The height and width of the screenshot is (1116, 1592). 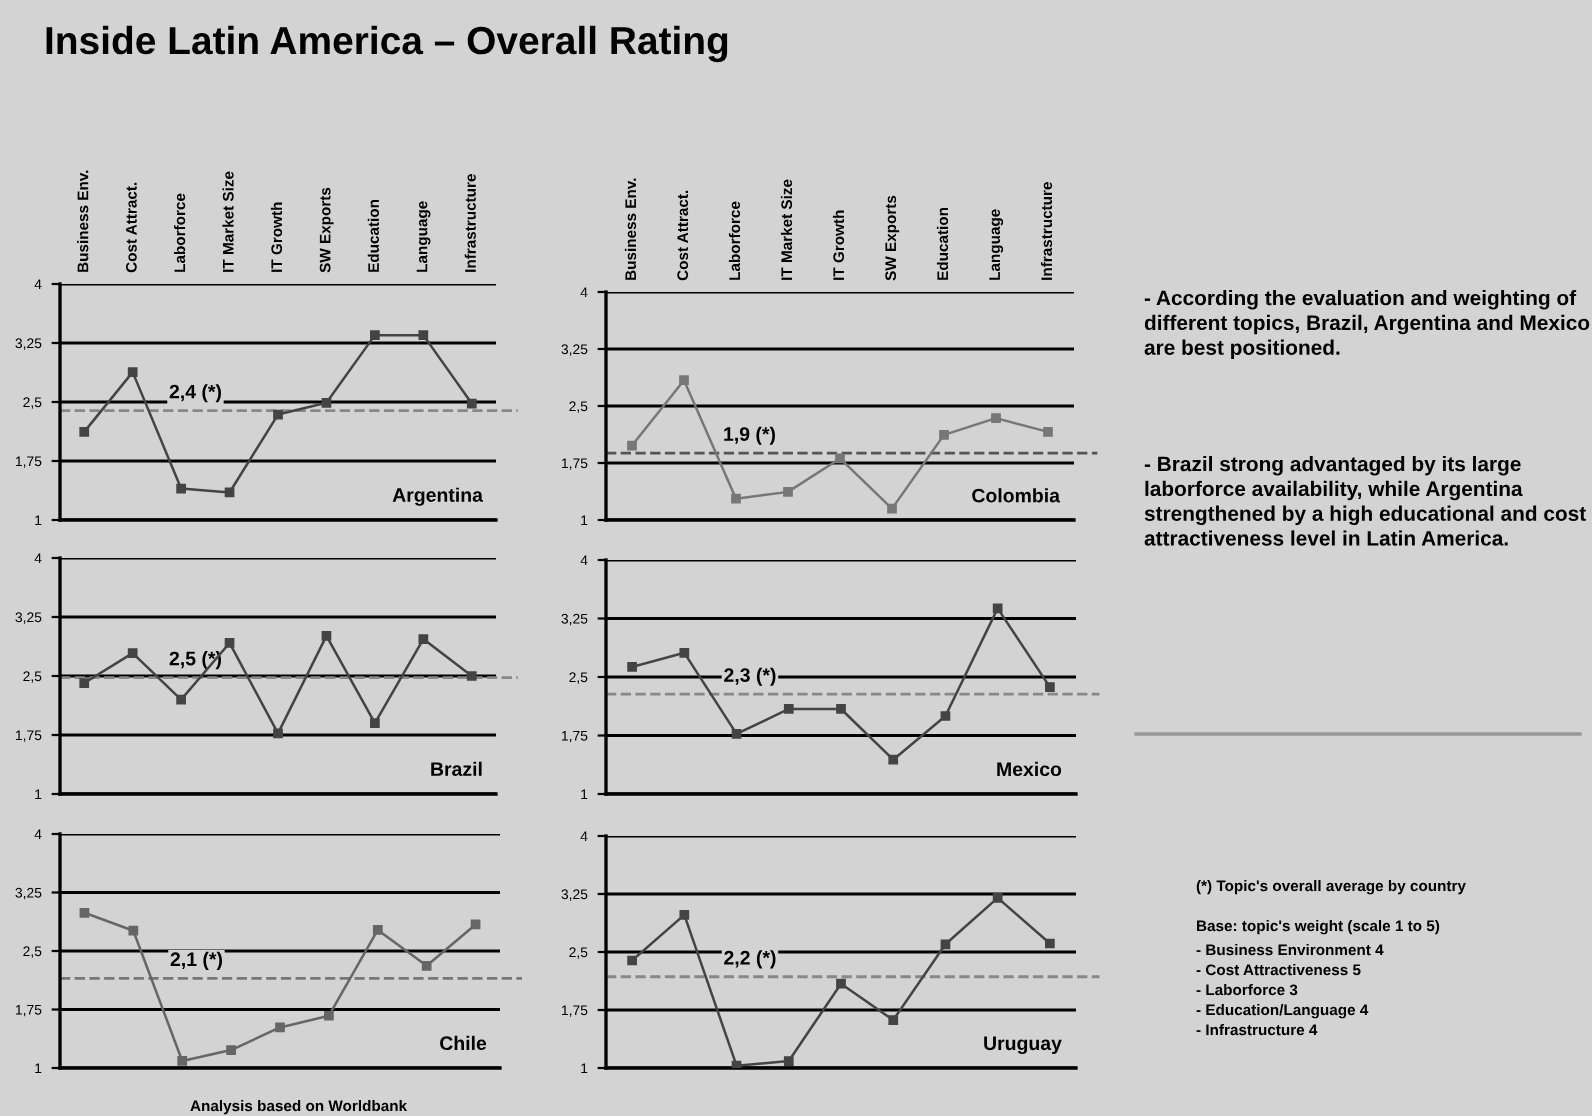 I want to click on ref-line-label: 2,2 (*), so click(x=750, y=959).